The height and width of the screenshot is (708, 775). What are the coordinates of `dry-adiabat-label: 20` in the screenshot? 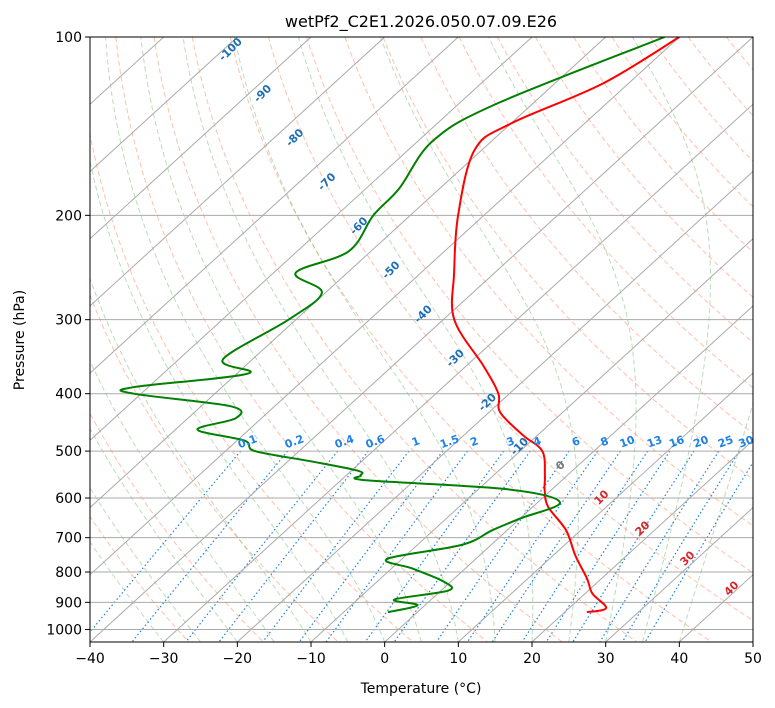 It's located at (643, 528).